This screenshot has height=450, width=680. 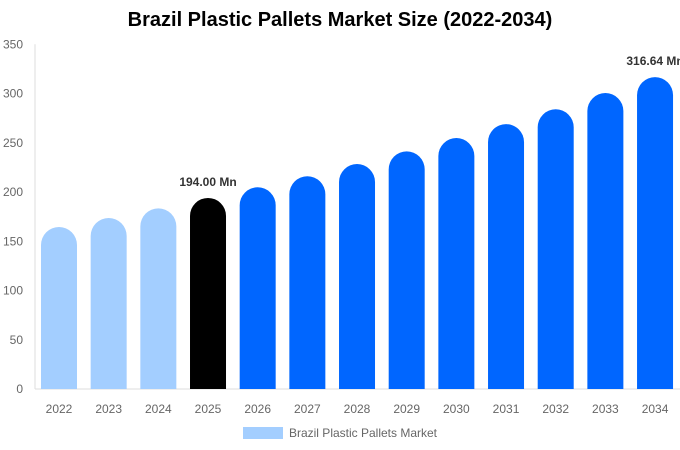 I want to click on x-tick-label: 2029, so click(x=406, y=409).